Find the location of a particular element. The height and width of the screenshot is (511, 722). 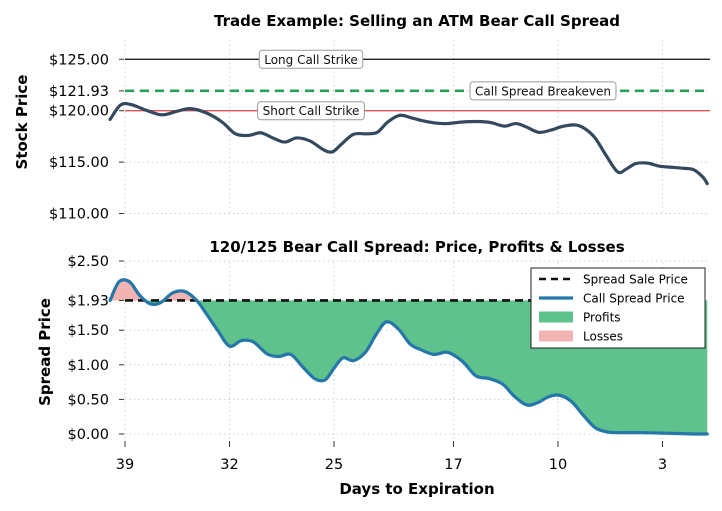

stock-y-tick-label: $115.00 is located at coordinates (79, 163).